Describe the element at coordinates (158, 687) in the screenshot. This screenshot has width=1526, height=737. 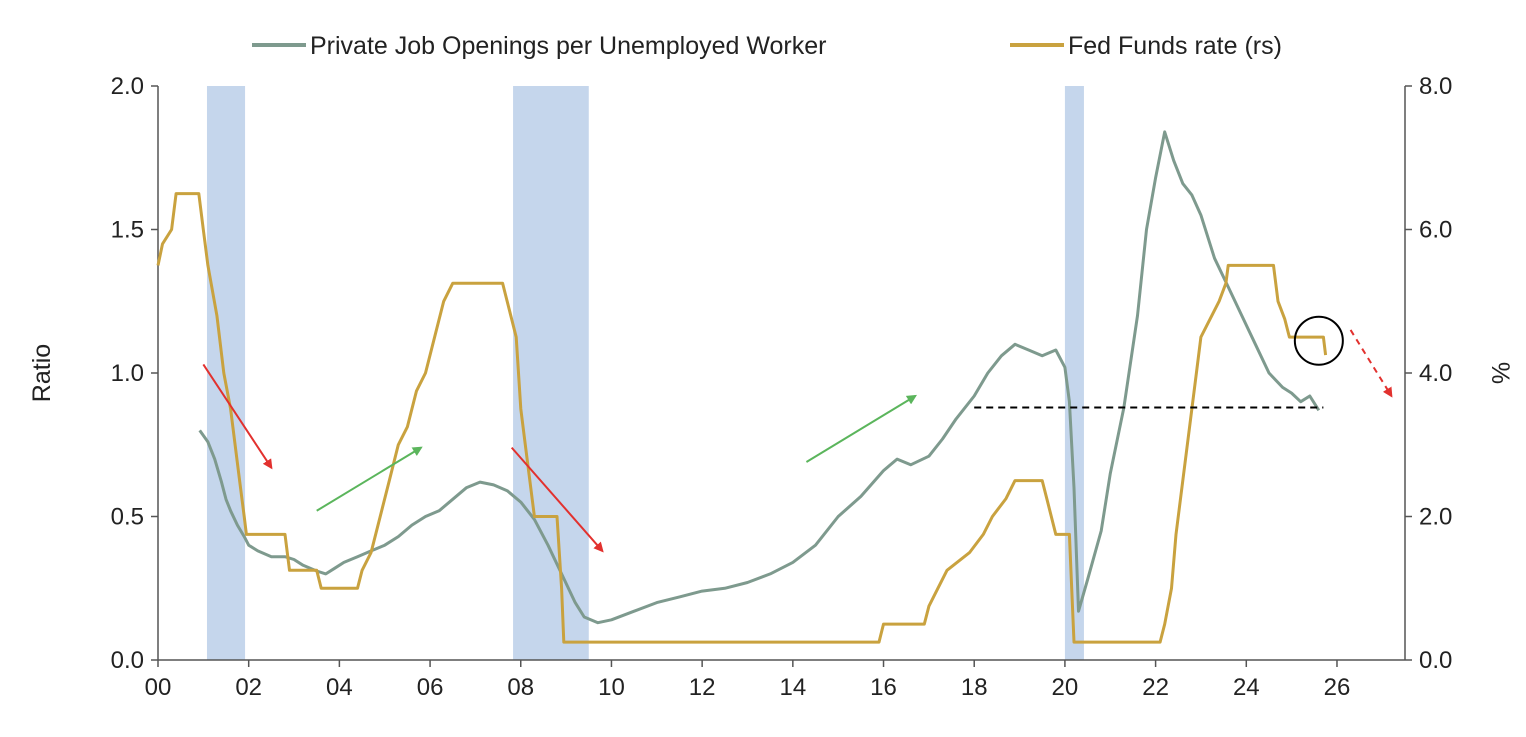
I see `x-tick-label-0: 00` at that location.